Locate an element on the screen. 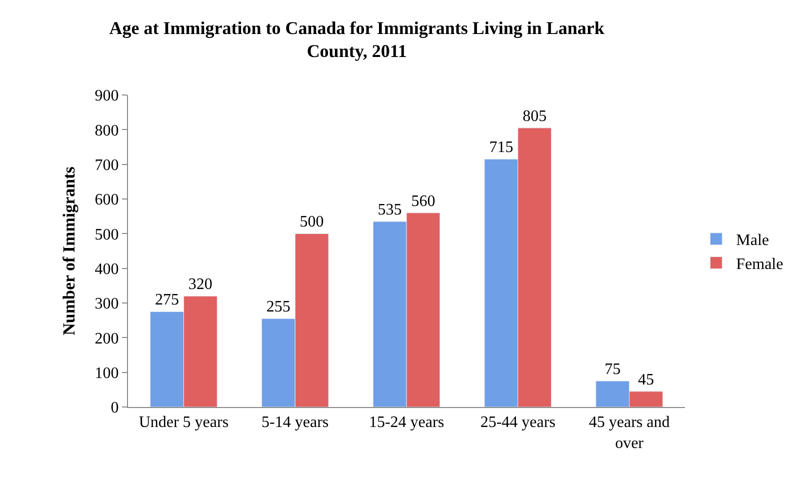  chart-title: Age at Immigration to Canada for Immigrants Living in Lanark County, 2011 is located at coordinates (356, 40).